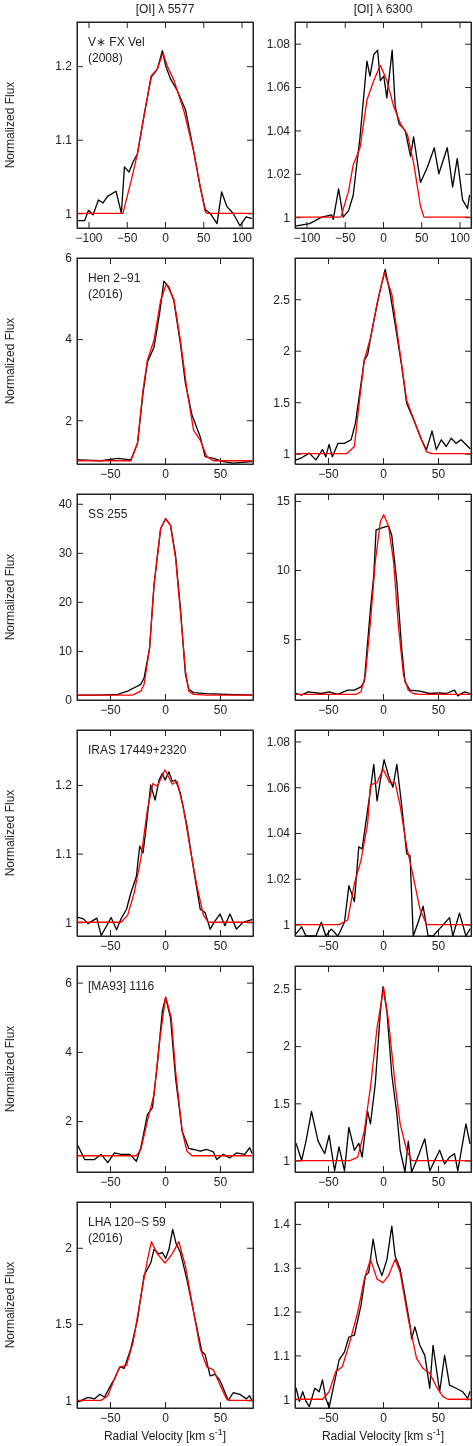 The width and height of the screenshot is (473, 1446). I want to click on chart-title: [OI] λ 6300, so click(383, 9).